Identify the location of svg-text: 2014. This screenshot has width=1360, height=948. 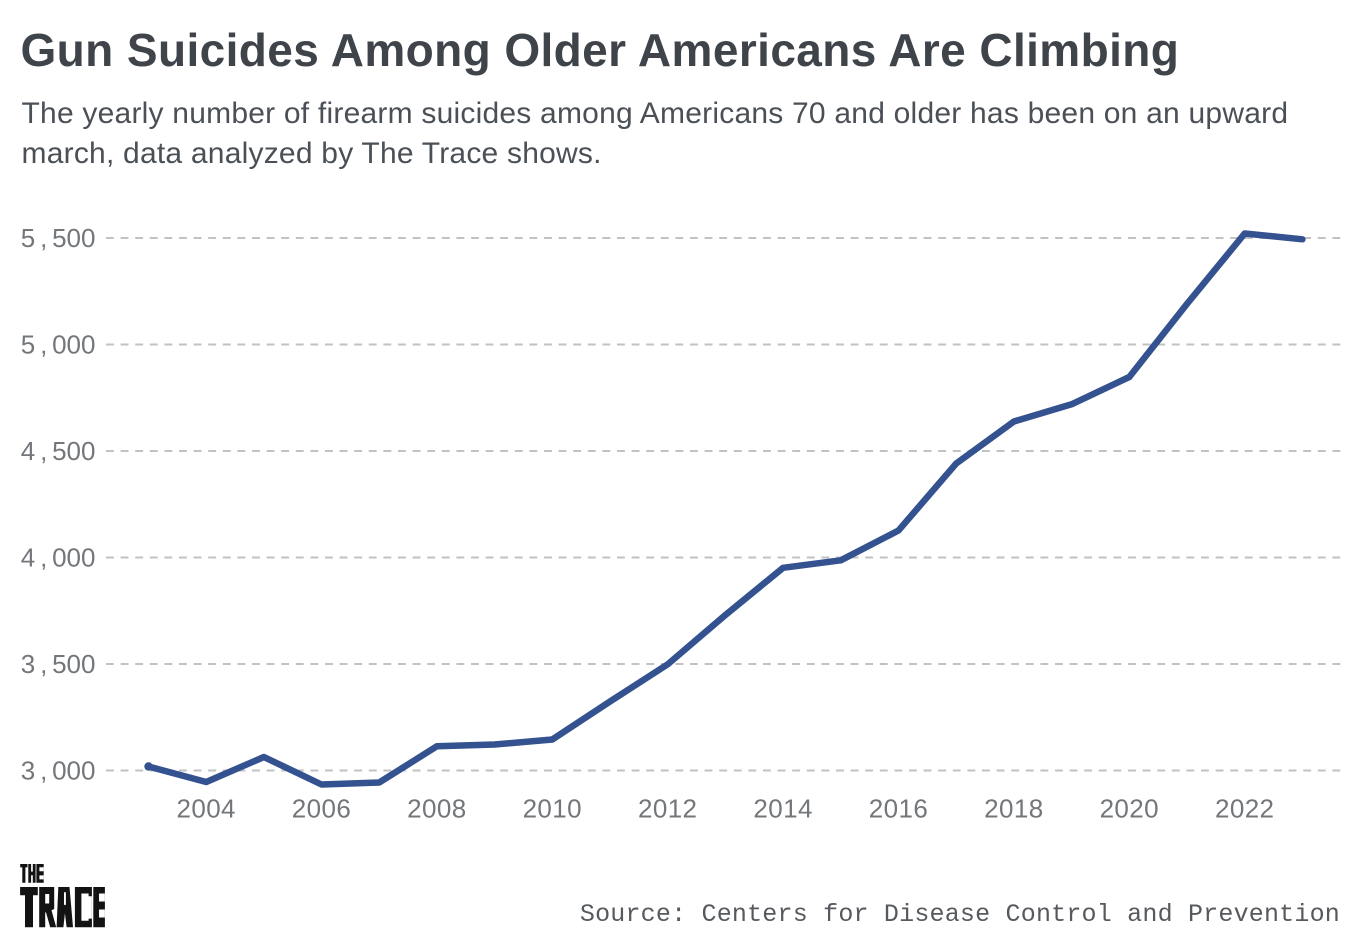
(782, 809).